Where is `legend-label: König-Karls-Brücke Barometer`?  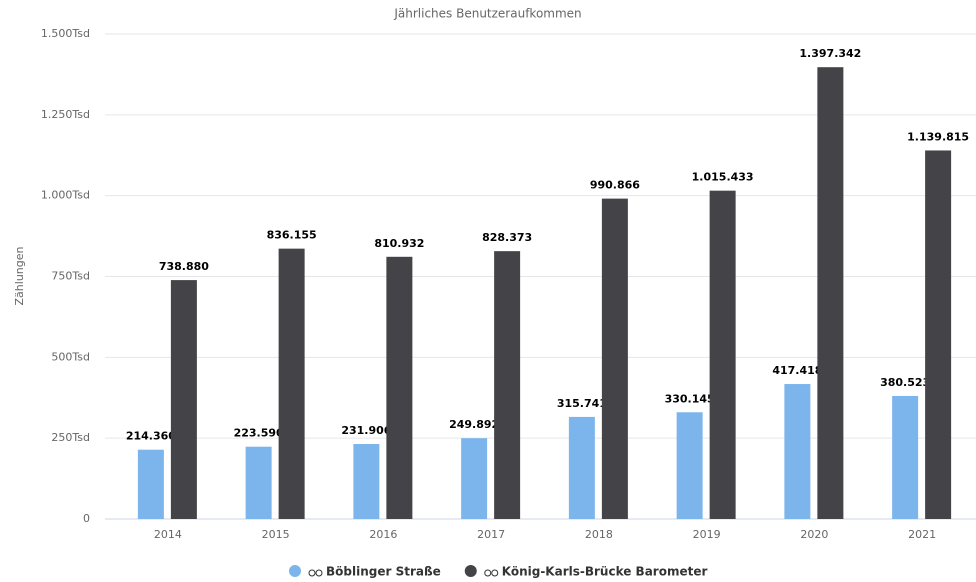 legend-label: König-Karls-Brücke Barometer is located at coordinates (605, 572).